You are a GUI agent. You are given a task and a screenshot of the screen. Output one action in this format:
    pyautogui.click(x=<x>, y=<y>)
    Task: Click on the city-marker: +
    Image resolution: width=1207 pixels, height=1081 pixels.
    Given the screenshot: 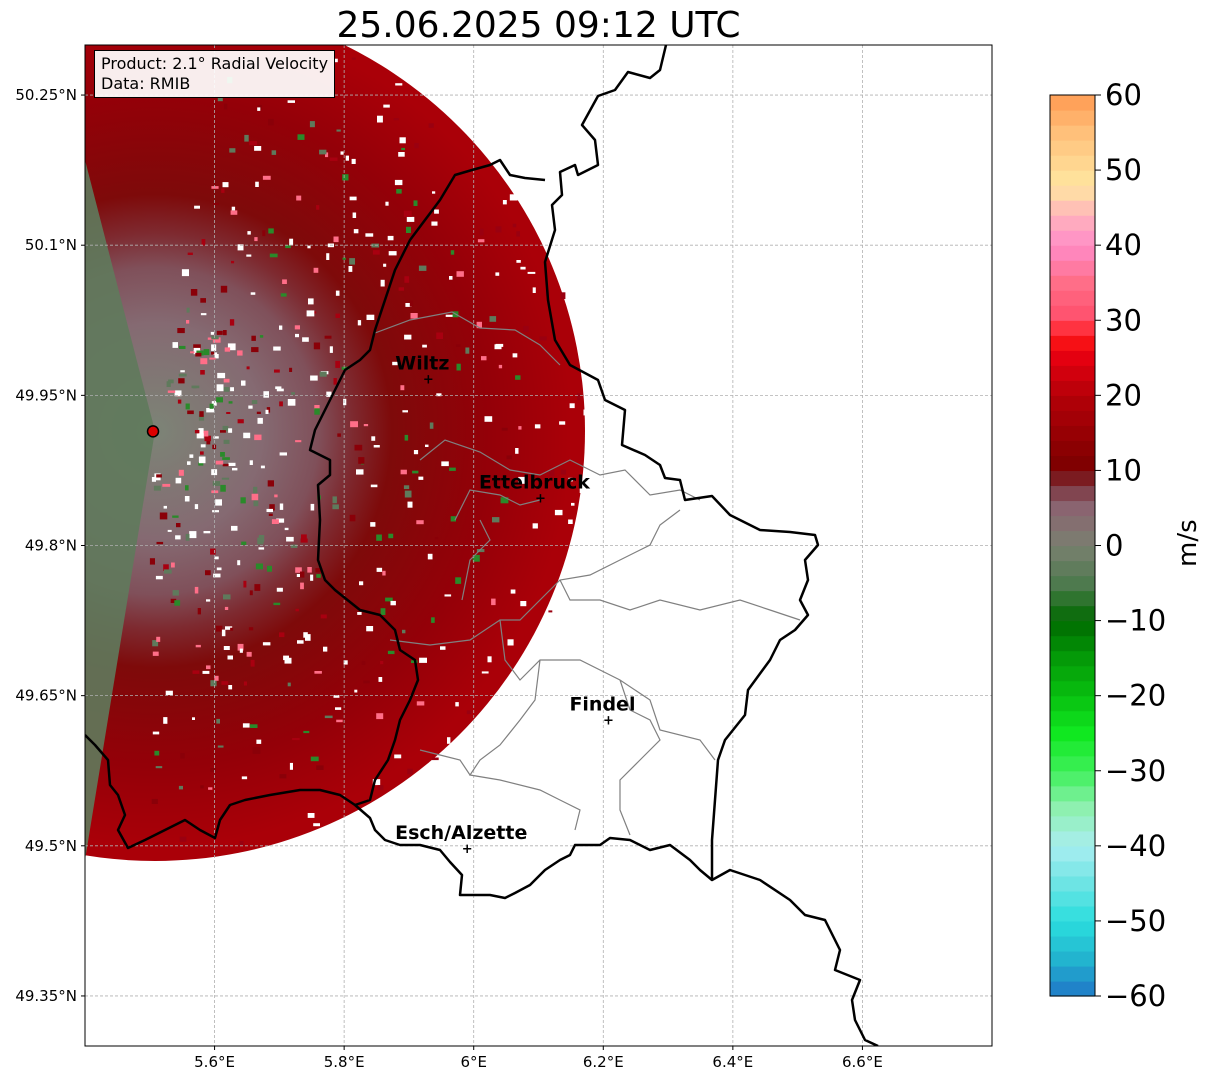 What is the action you would take?
    pyautogui.click(x=540, y=498)
    